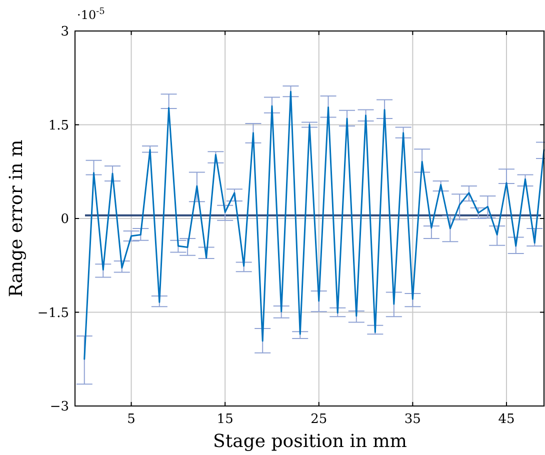 The height and width of the screenshot is (455, 545). I want to click on text: ·10$^{-5}$, so click(91, 14).